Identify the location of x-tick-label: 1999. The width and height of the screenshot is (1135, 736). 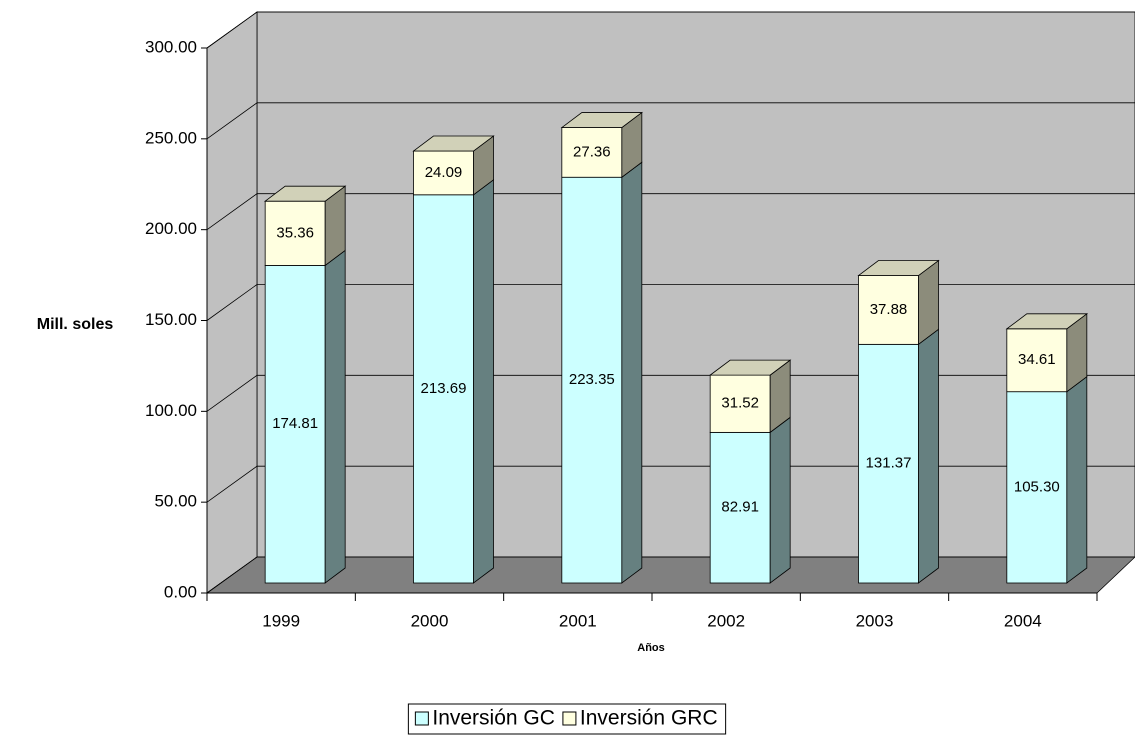
(281, 620).